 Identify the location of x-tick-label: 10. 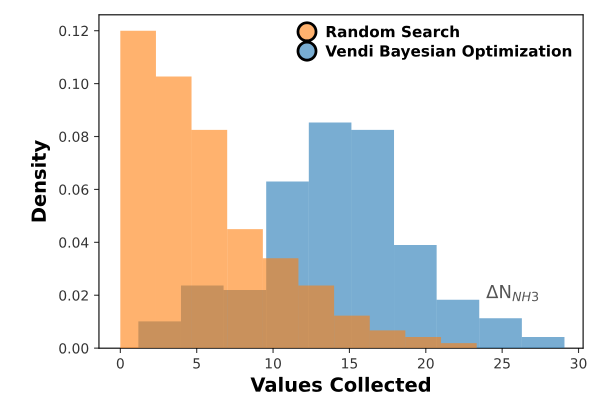
(273, 363).